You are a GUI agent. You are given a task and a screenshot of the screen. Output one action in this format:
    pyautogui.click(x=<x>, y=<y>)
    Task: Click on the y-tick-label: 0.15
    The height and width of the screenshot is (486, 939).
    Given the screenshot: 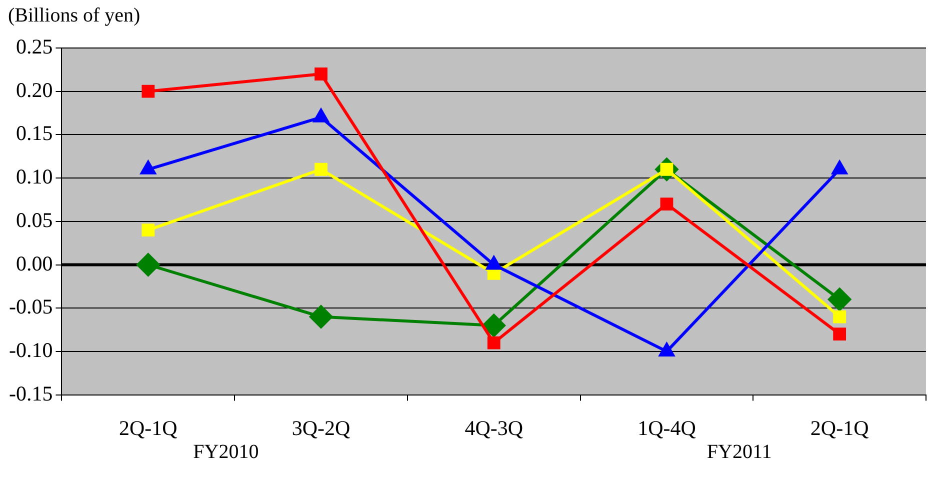 What is the action you would take?
    pyautogui.click(x=34, y=133)
    